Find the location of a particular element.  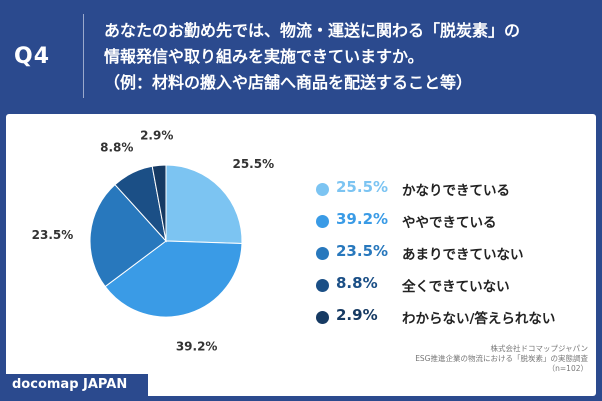

slice-value-label: 2.9% is located at coordinates (156, 135).